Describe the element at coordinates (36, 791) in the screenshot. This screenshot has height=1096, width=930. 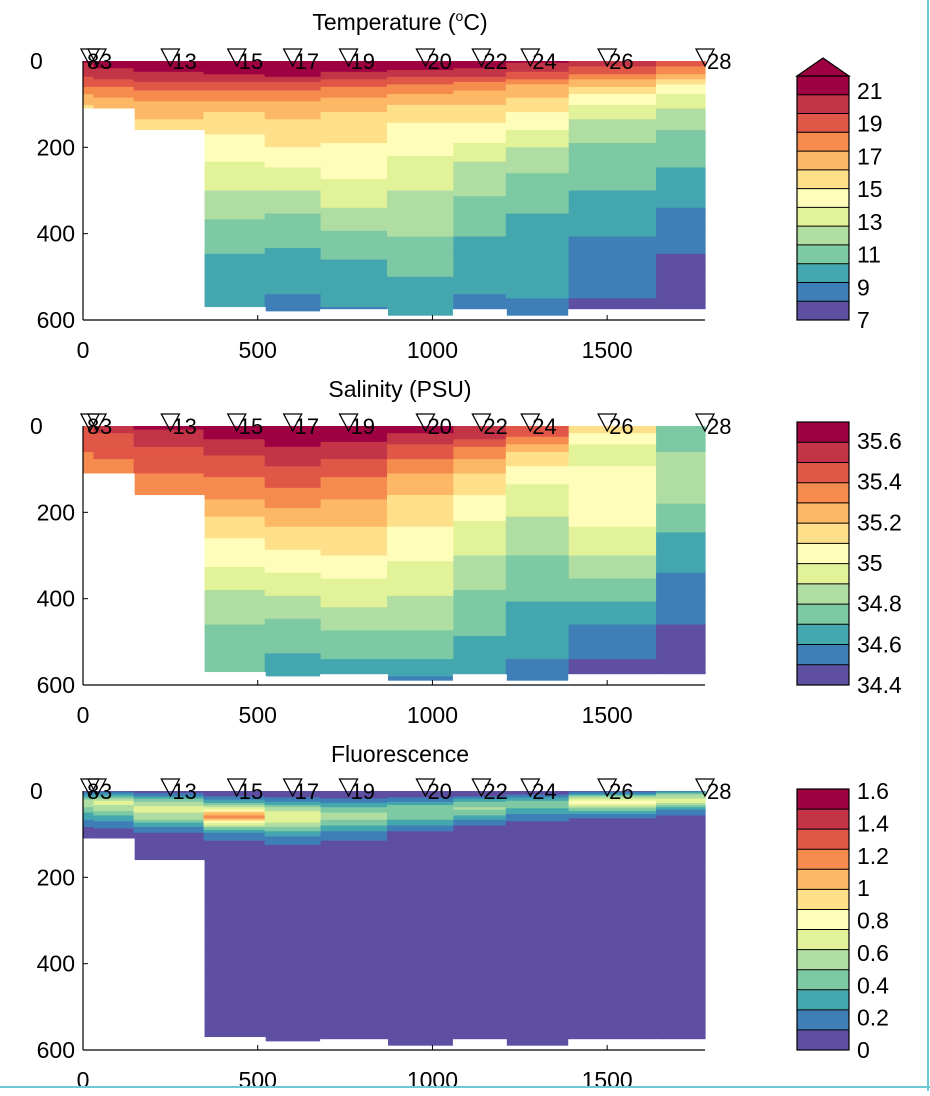
I see `y-tick-label: 0` at that location.